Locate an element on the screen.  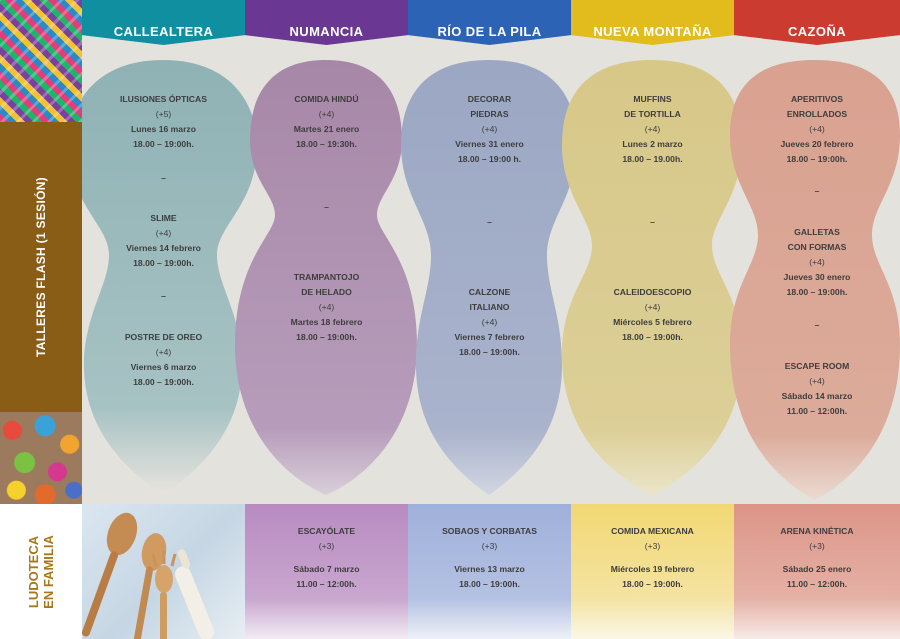
header-cazona: CAZOÑA is located at coordinates (817, 22).